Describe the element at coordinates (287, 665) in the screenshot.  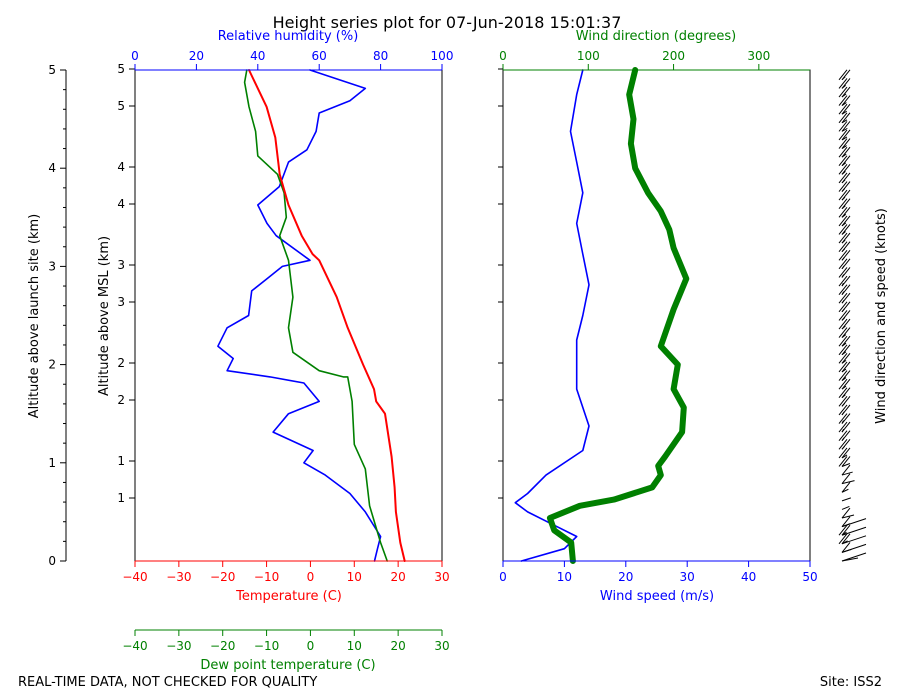
I see `dewpoint-axis-label: Dew point temperature (C)` at that location.